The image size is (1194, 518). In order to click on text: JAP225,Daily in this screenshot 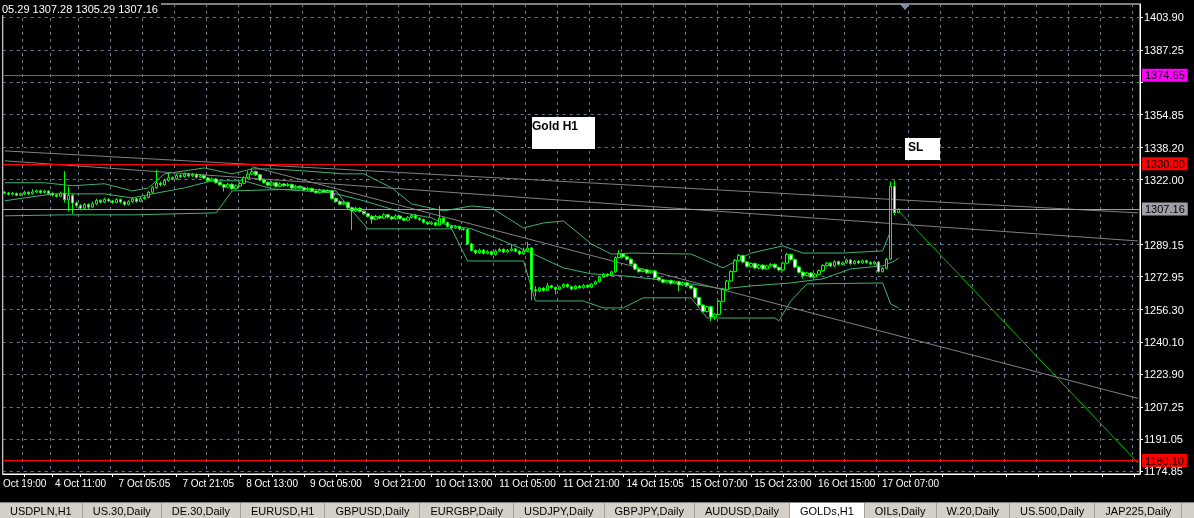, I will do `click(1139, 510)`.